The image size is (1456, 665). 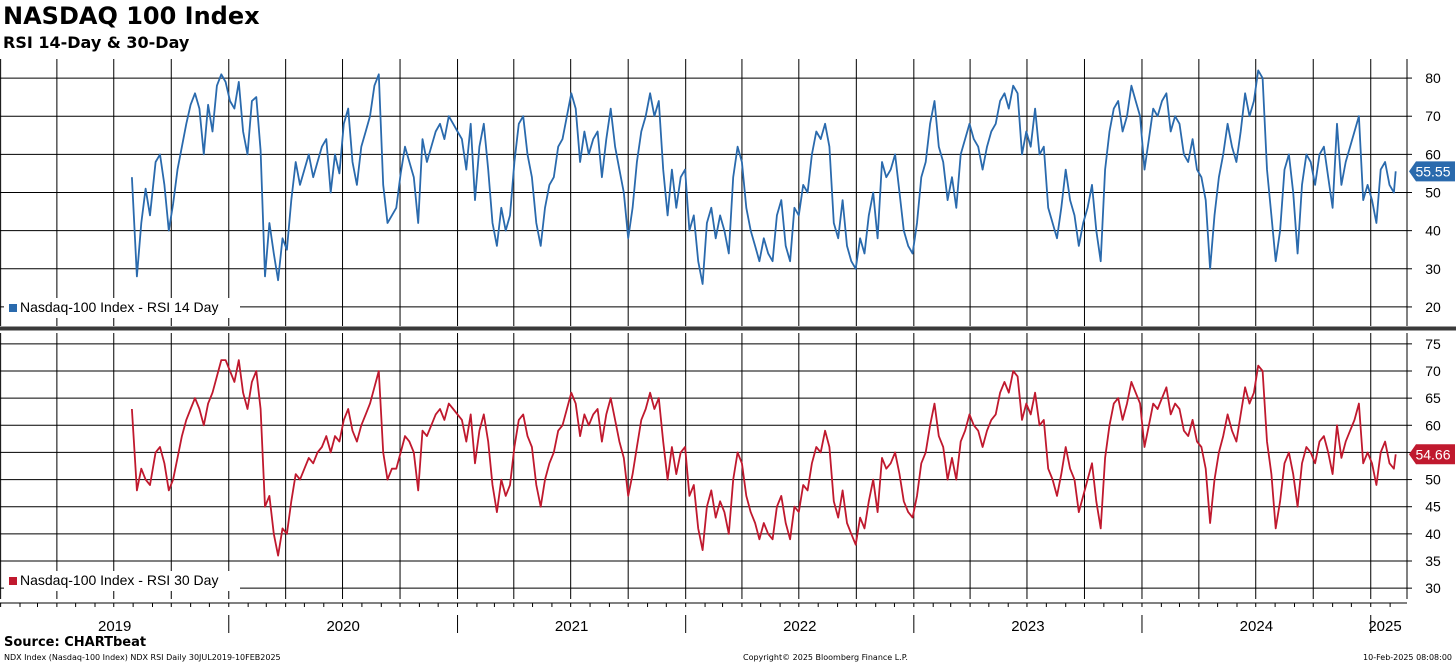 What do you see at coordinates (96, 42) in the screenshot?
I see `chart-subtitle: RSI 14-Day & 30-Day` at bounding box center [96, 42].